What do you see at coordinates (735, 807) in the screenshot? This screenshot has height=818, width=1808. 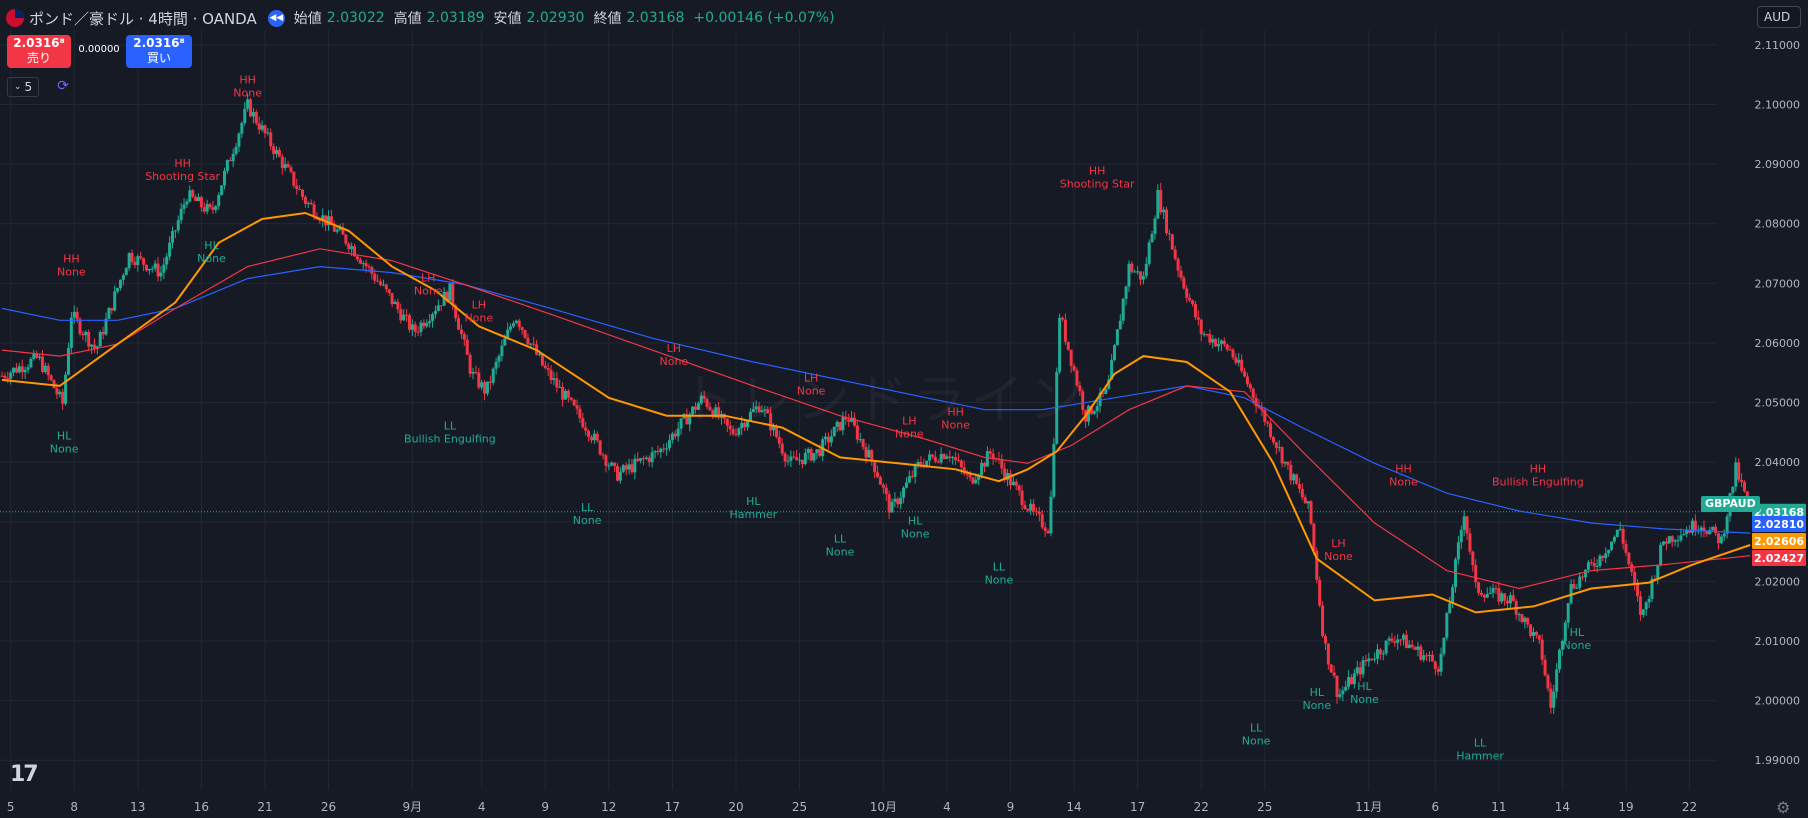 I see `x-tick-label: 20` at bounding box center [735, 807].